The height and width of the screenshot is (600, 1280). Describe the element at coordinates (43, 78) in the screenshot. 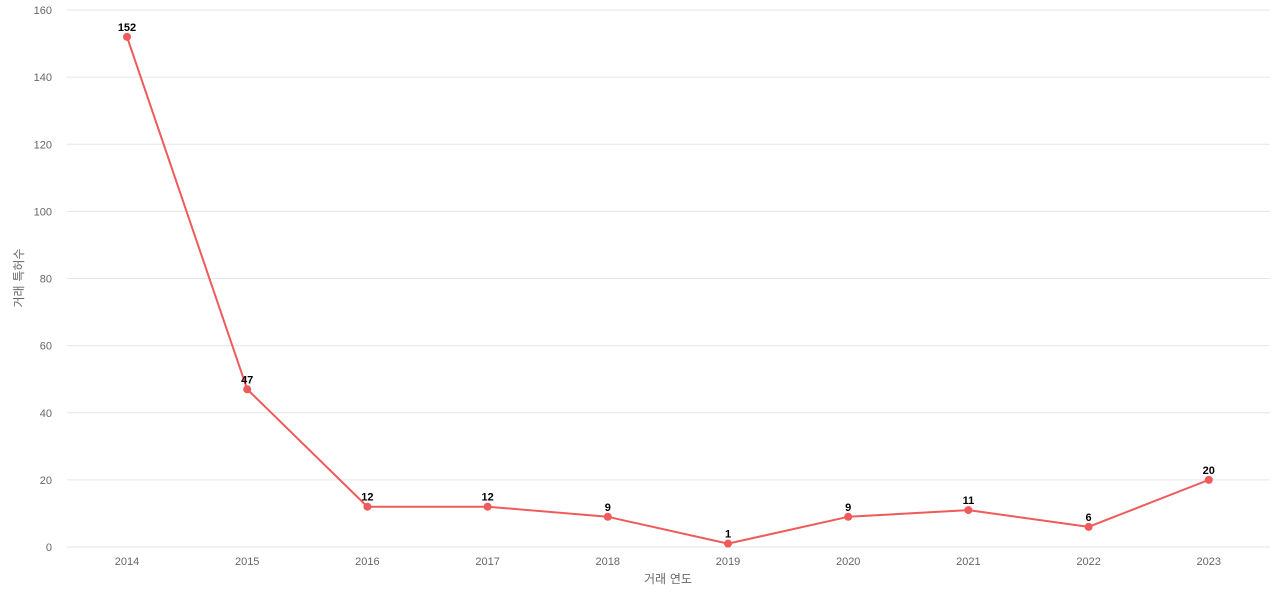

I see `y-tick-label: 140` at that location.